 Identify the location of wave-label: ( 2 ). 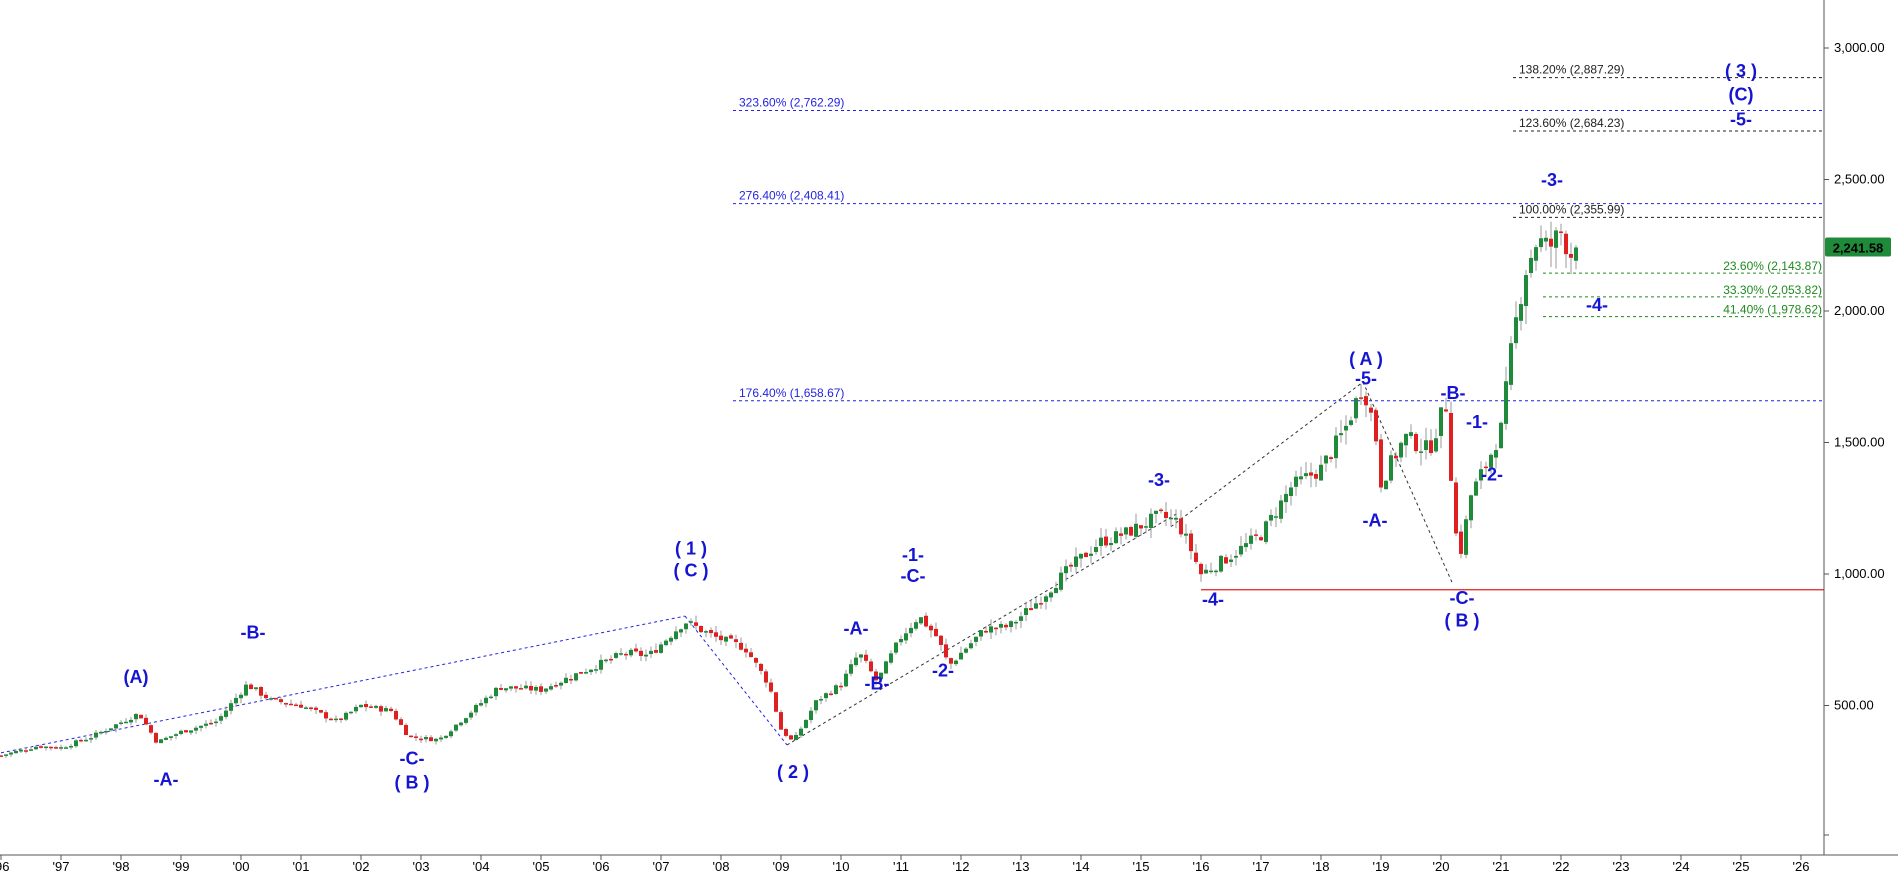
(793, 772).